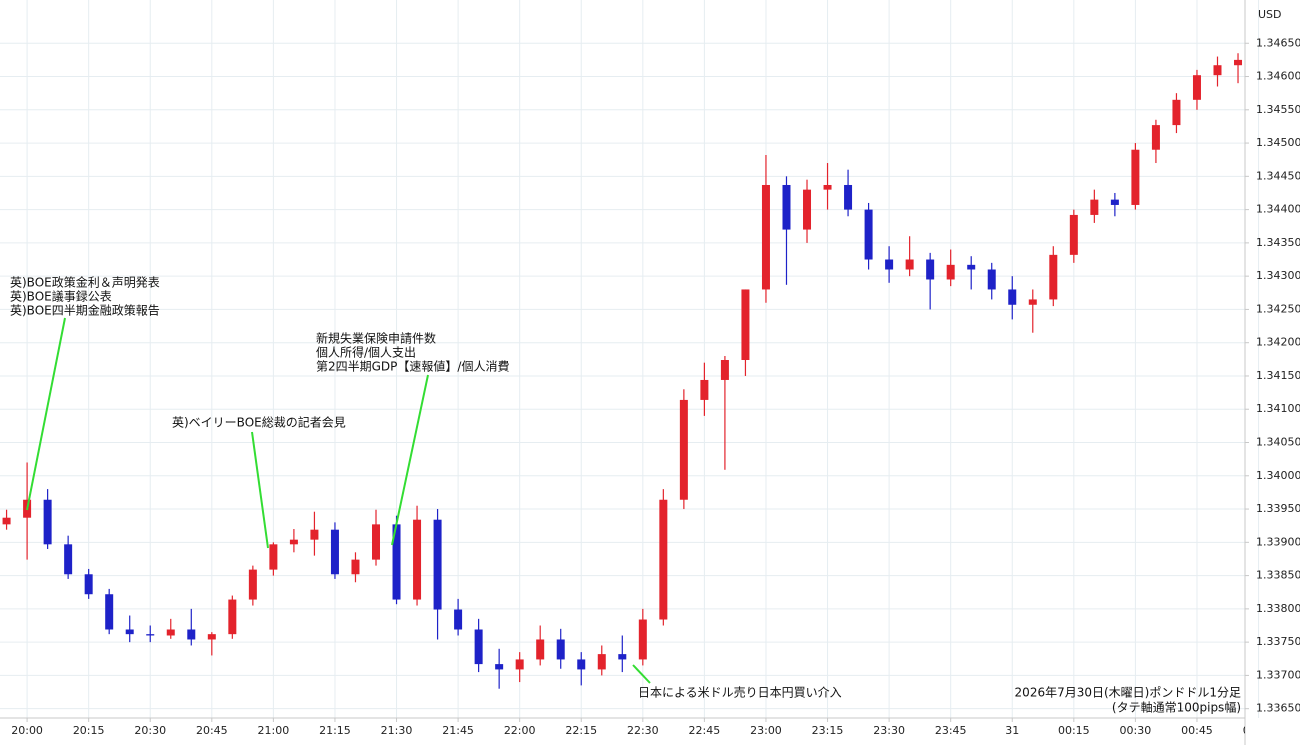 This screenshot has height=745, width=1300. Describe the element at coordinates (1278, 42) in the screenshot. I see `y-tick-label: 1.34650` at that location.